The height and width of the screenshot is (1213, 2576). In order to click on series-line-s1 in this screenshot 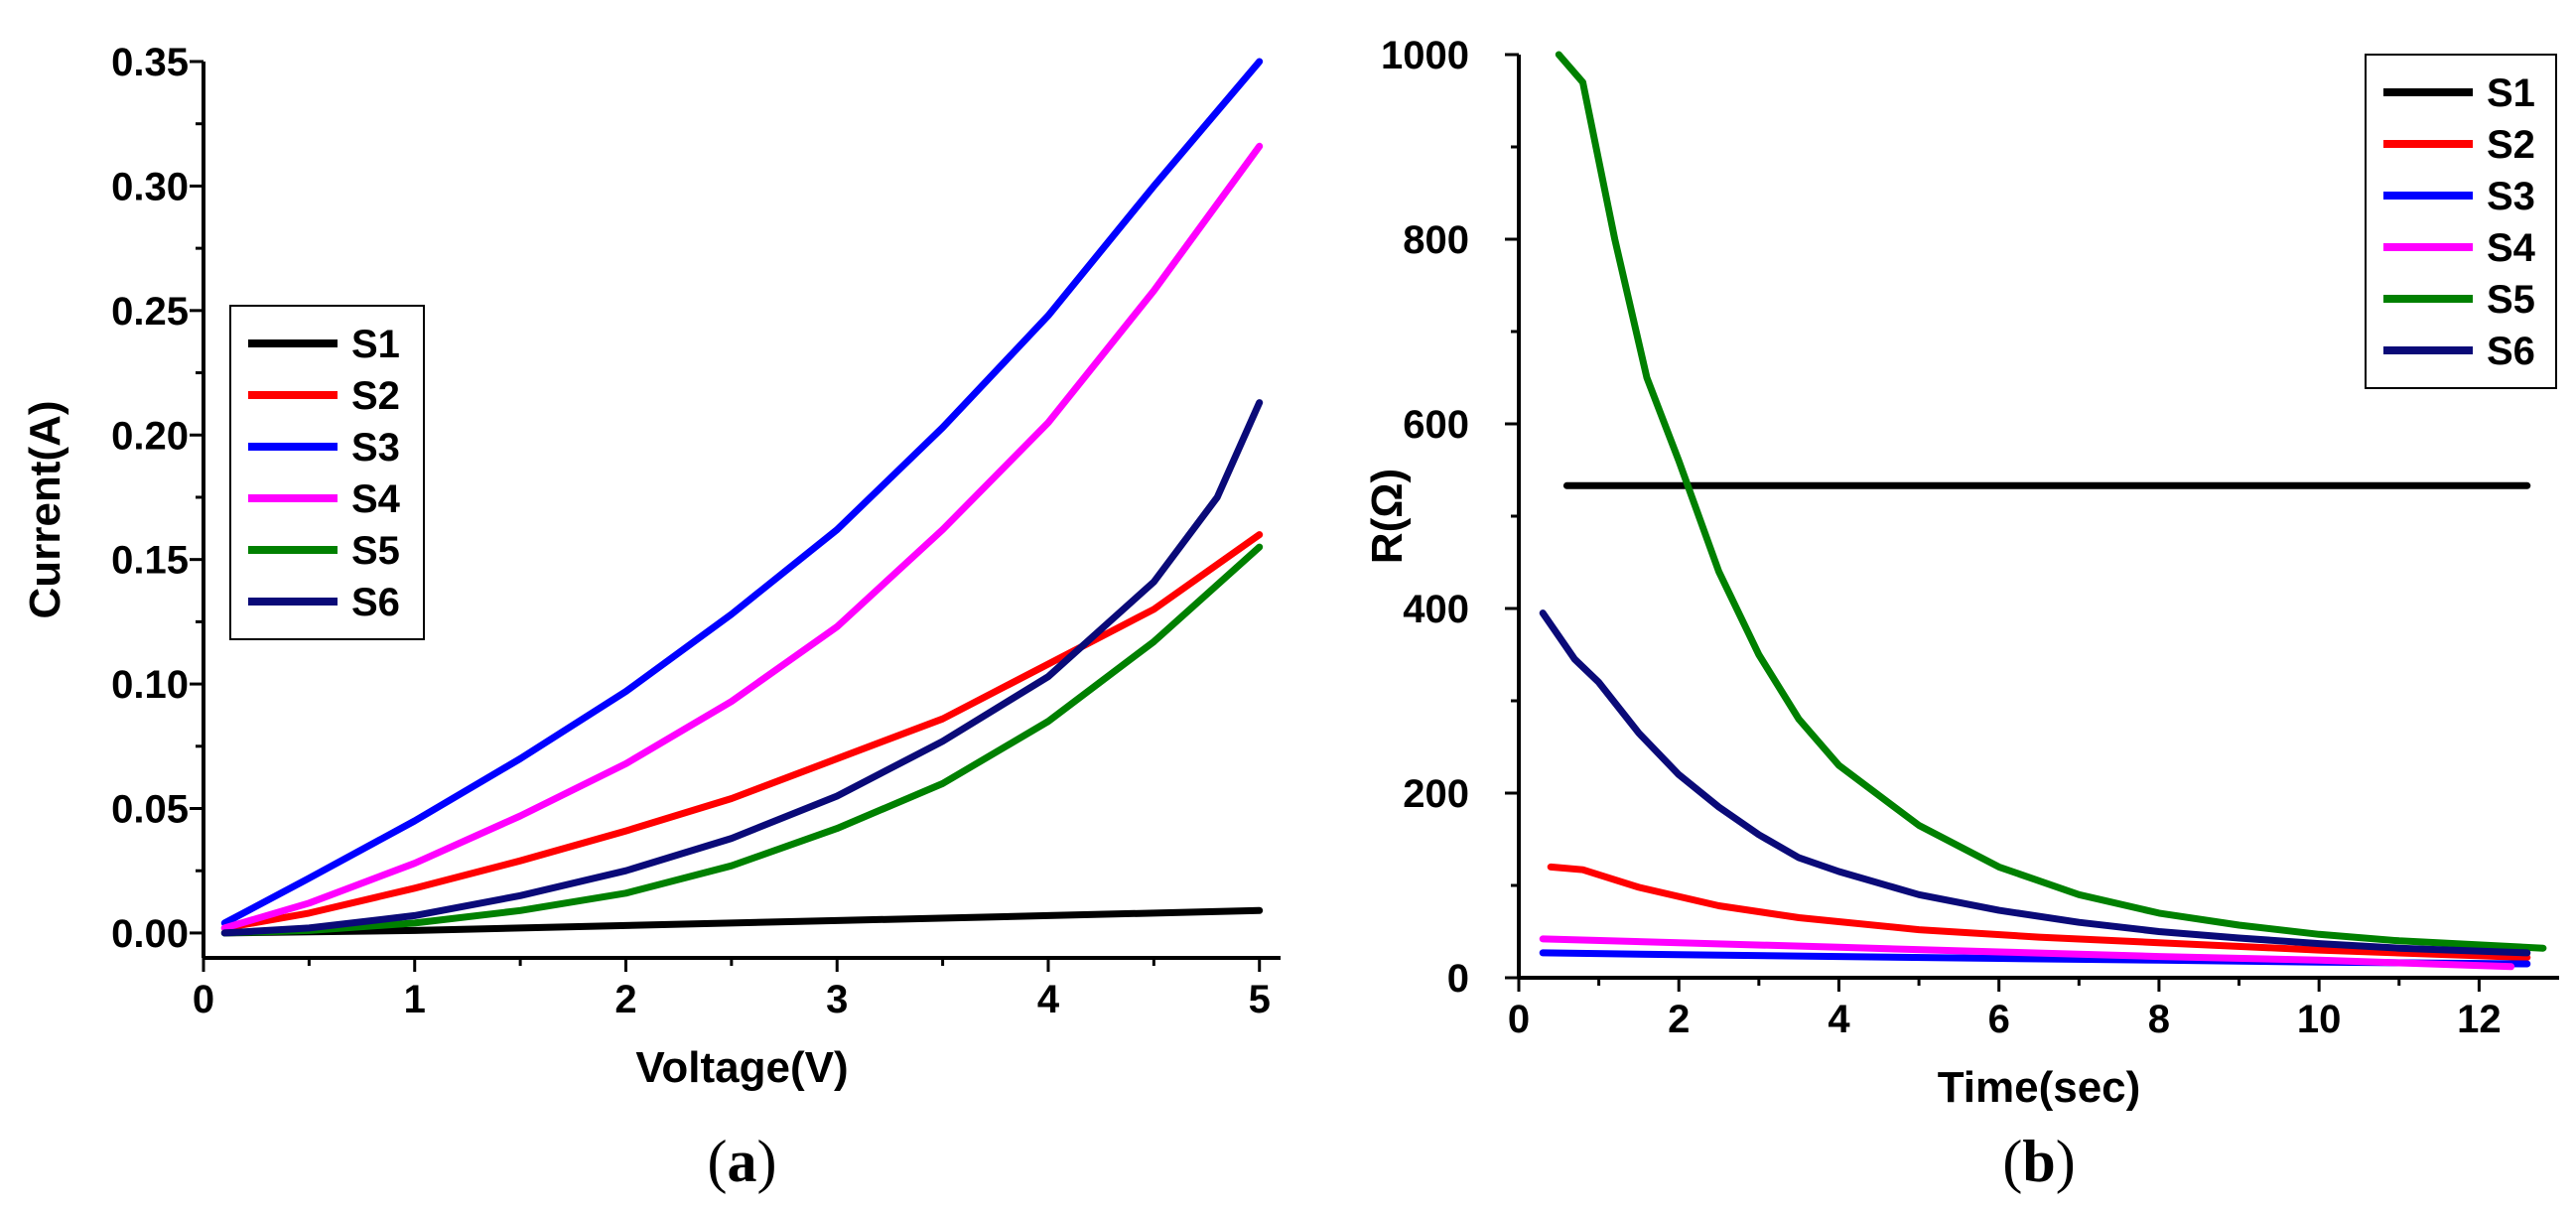, I will do `click(742, 921)`.